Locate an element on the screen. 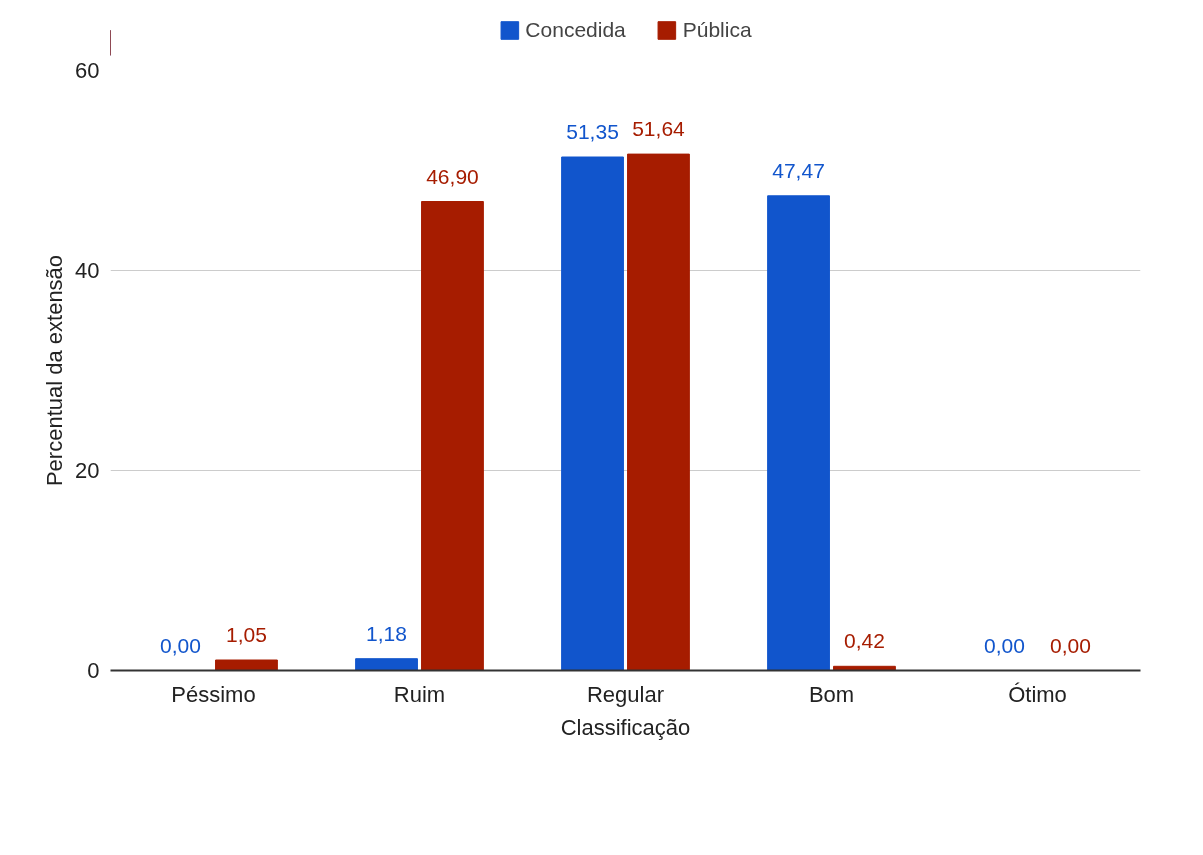  data-label: 51,35 is located at coordinates (592, 131).